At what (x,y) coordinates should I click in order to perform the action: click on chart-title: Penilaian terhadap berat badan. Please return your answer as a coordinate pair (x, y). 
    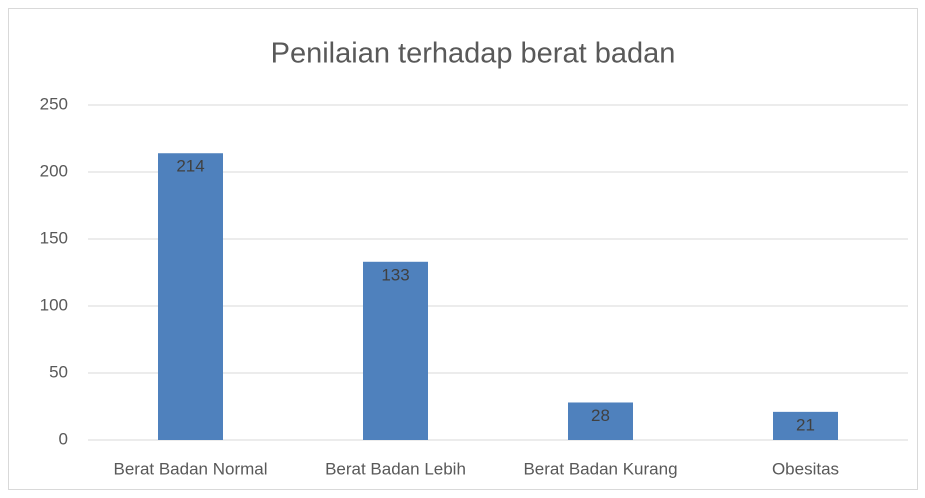
    Looking at the image, I should click on (473, 54).